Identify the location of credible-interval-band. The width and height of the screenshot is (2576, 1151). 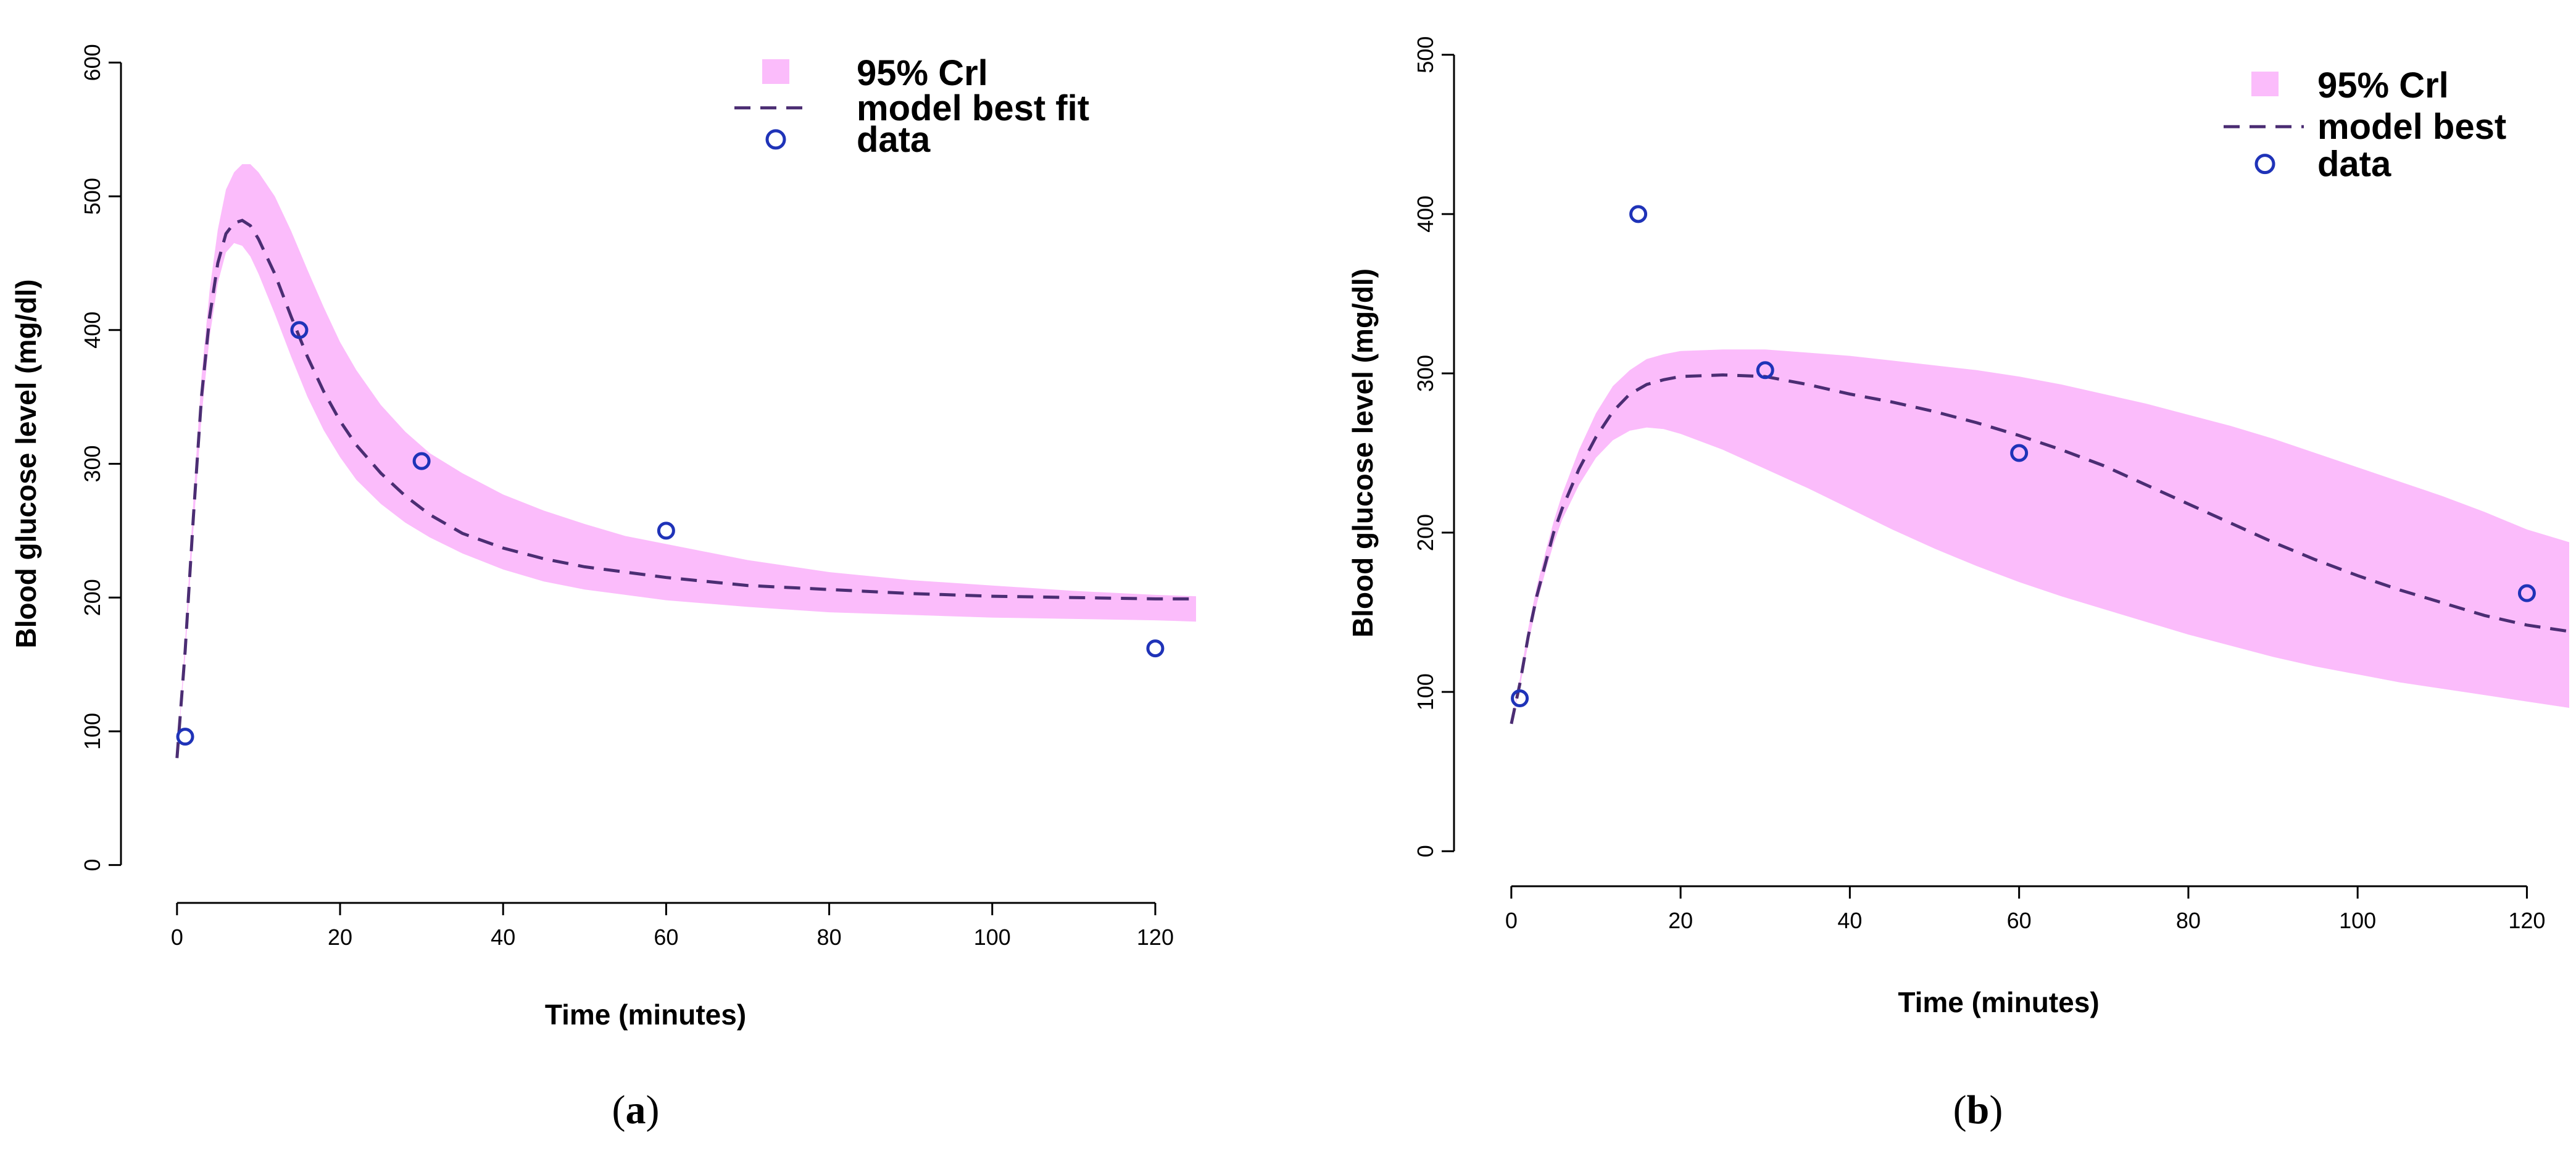
(2040, 536).